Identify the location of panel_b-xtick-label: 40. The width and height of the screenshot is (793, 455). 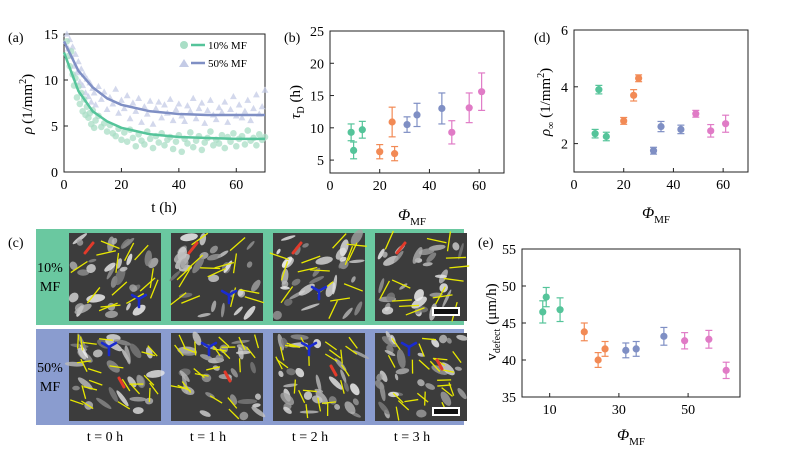
(429, 186).